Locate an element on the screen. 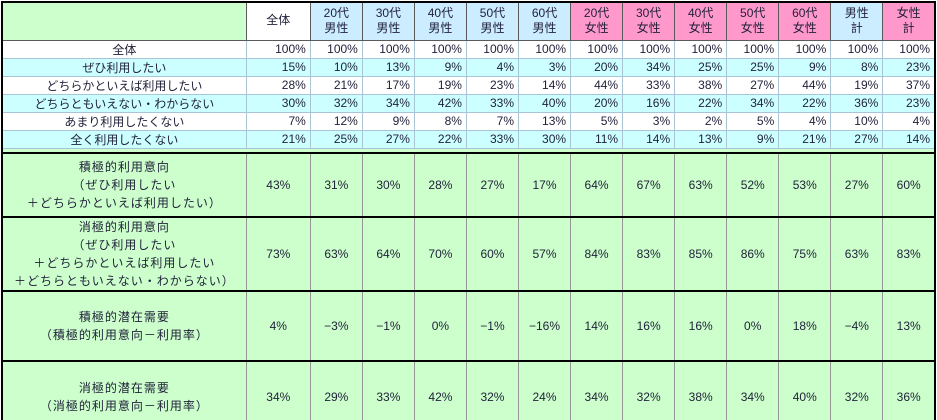 Image resolution: width=937 pixels, height=420 pixels. data-cell: 17% is located at coordinates (544, 185).